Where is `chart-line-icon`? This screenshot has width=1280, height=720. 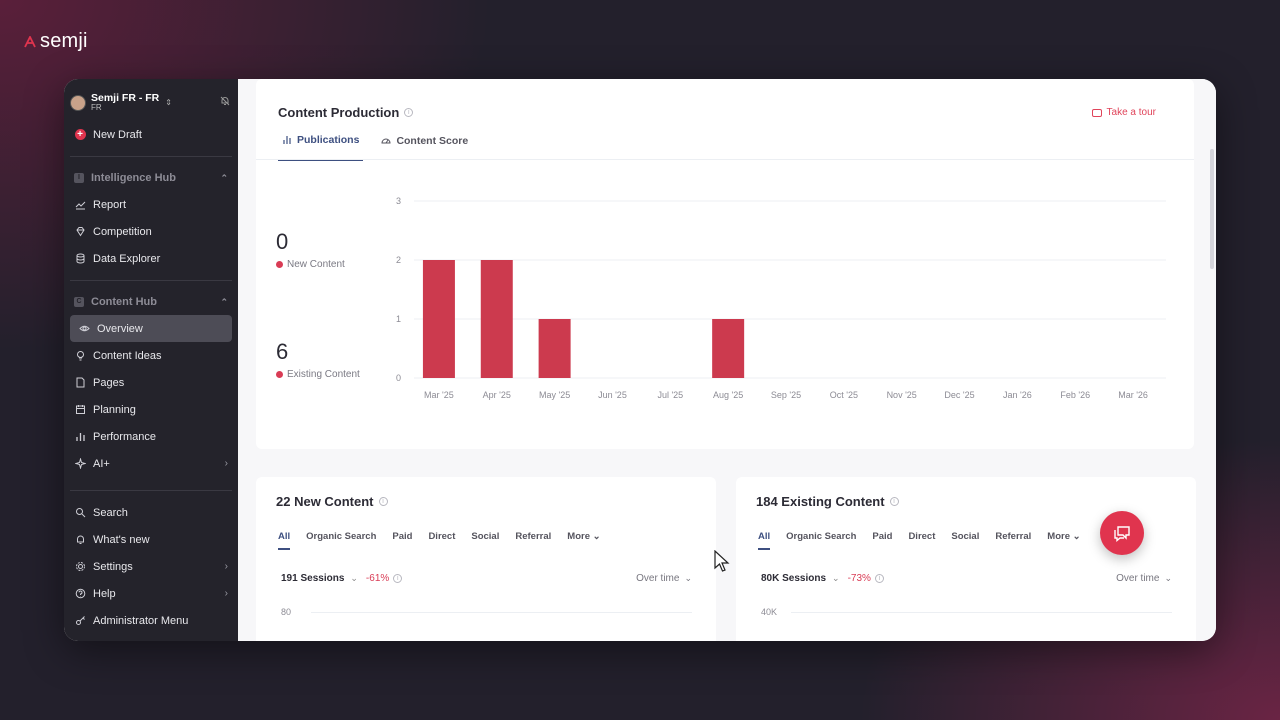
chart-line-icon is located at coordinates (80, 204).